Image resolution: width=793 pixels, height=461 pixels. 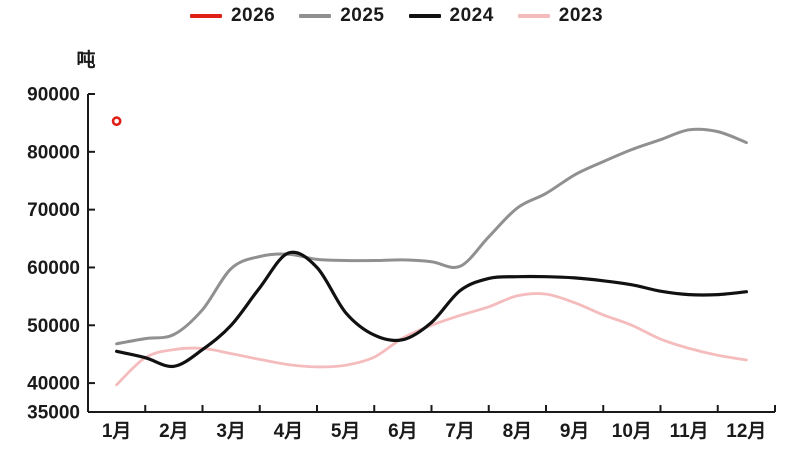 What do you see at coordinates (174, 431) in the screenshot?
I see `x-axis-tick-label: 2月` at bounding box center [174, 431].